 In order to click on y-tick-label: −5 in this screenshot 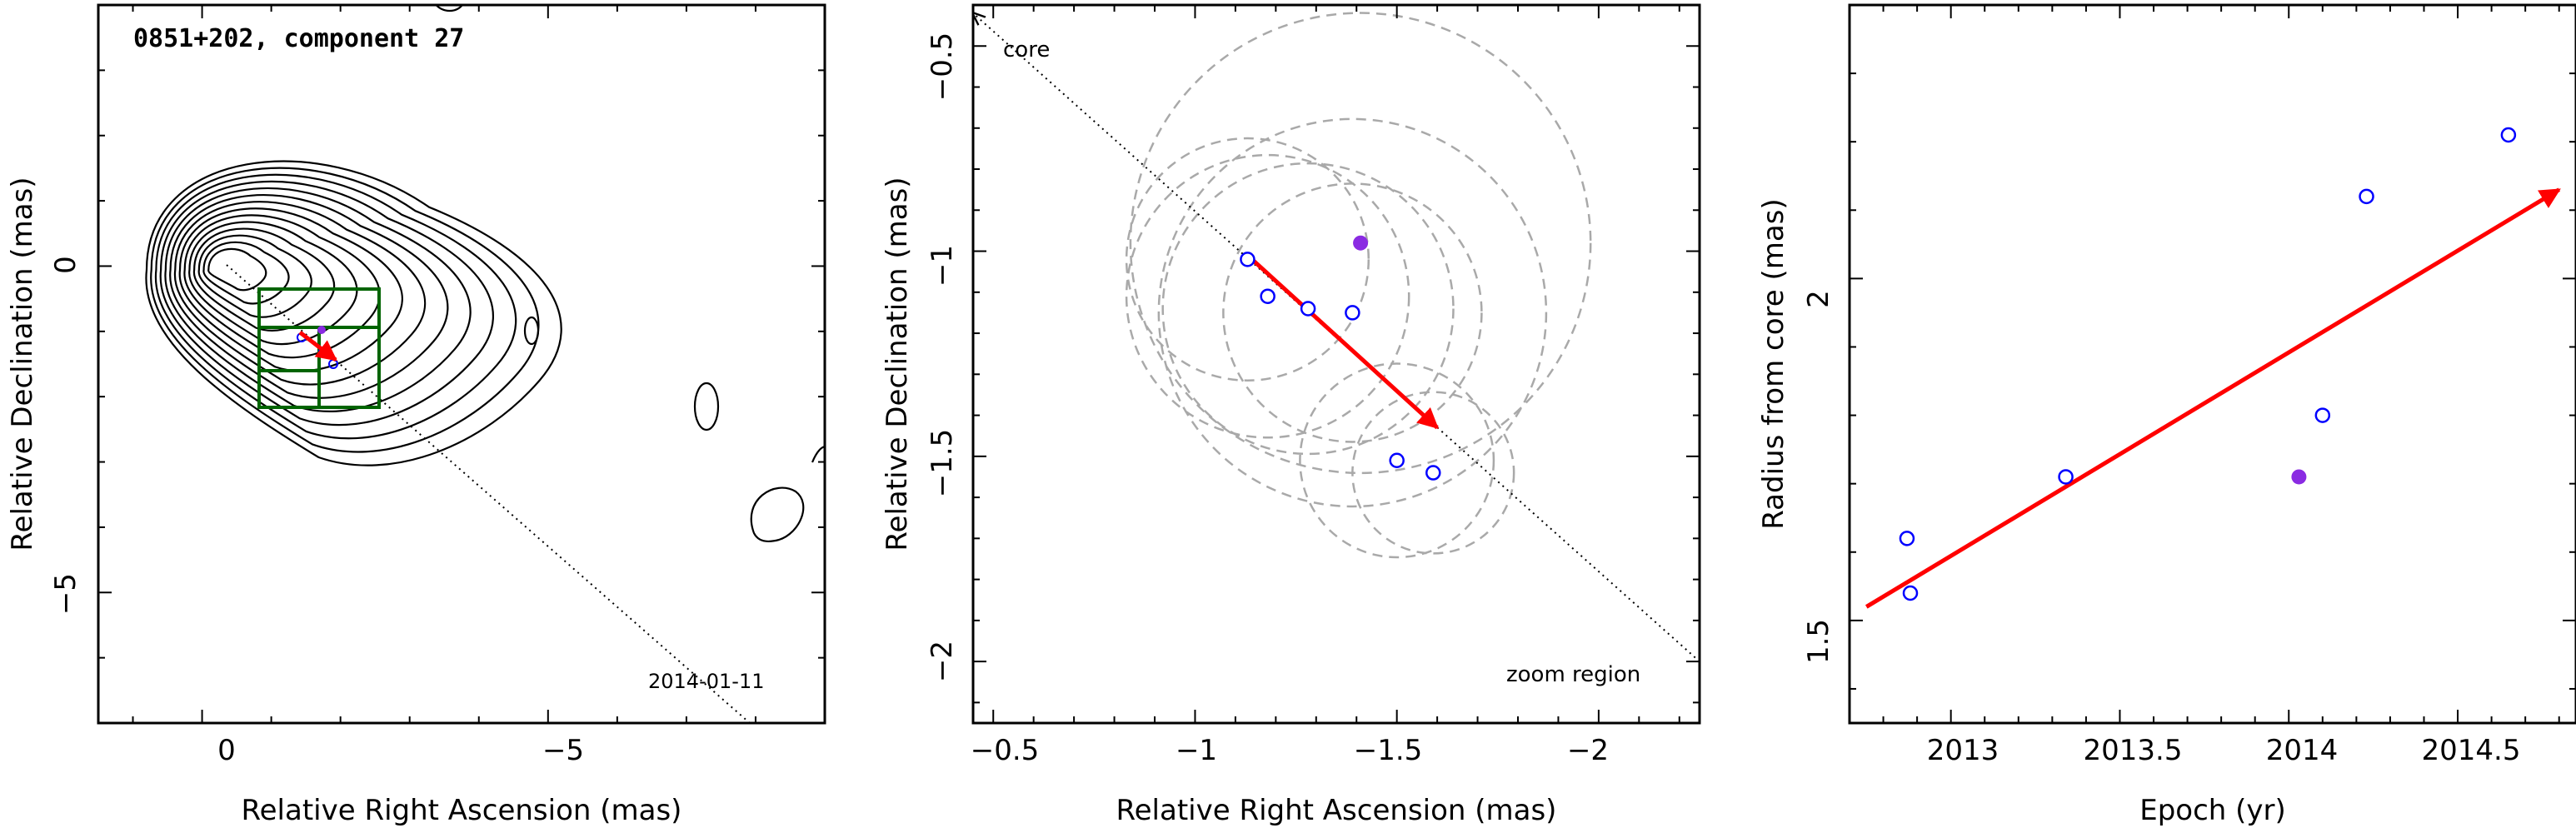, I will do `click(65, 594)`.